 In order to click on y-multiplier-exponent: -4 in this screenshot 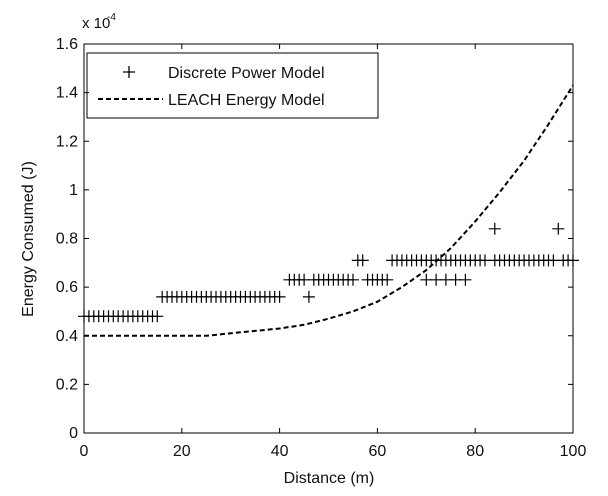, I will do `click(111, 17)`.